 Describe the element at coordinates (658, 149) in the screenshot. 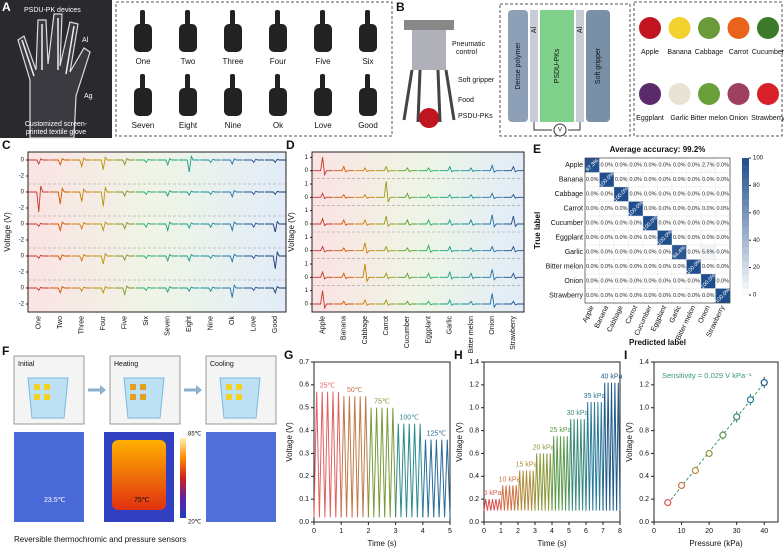

I see `heatmap-title: Average accuracy: 99.2%` at that location.